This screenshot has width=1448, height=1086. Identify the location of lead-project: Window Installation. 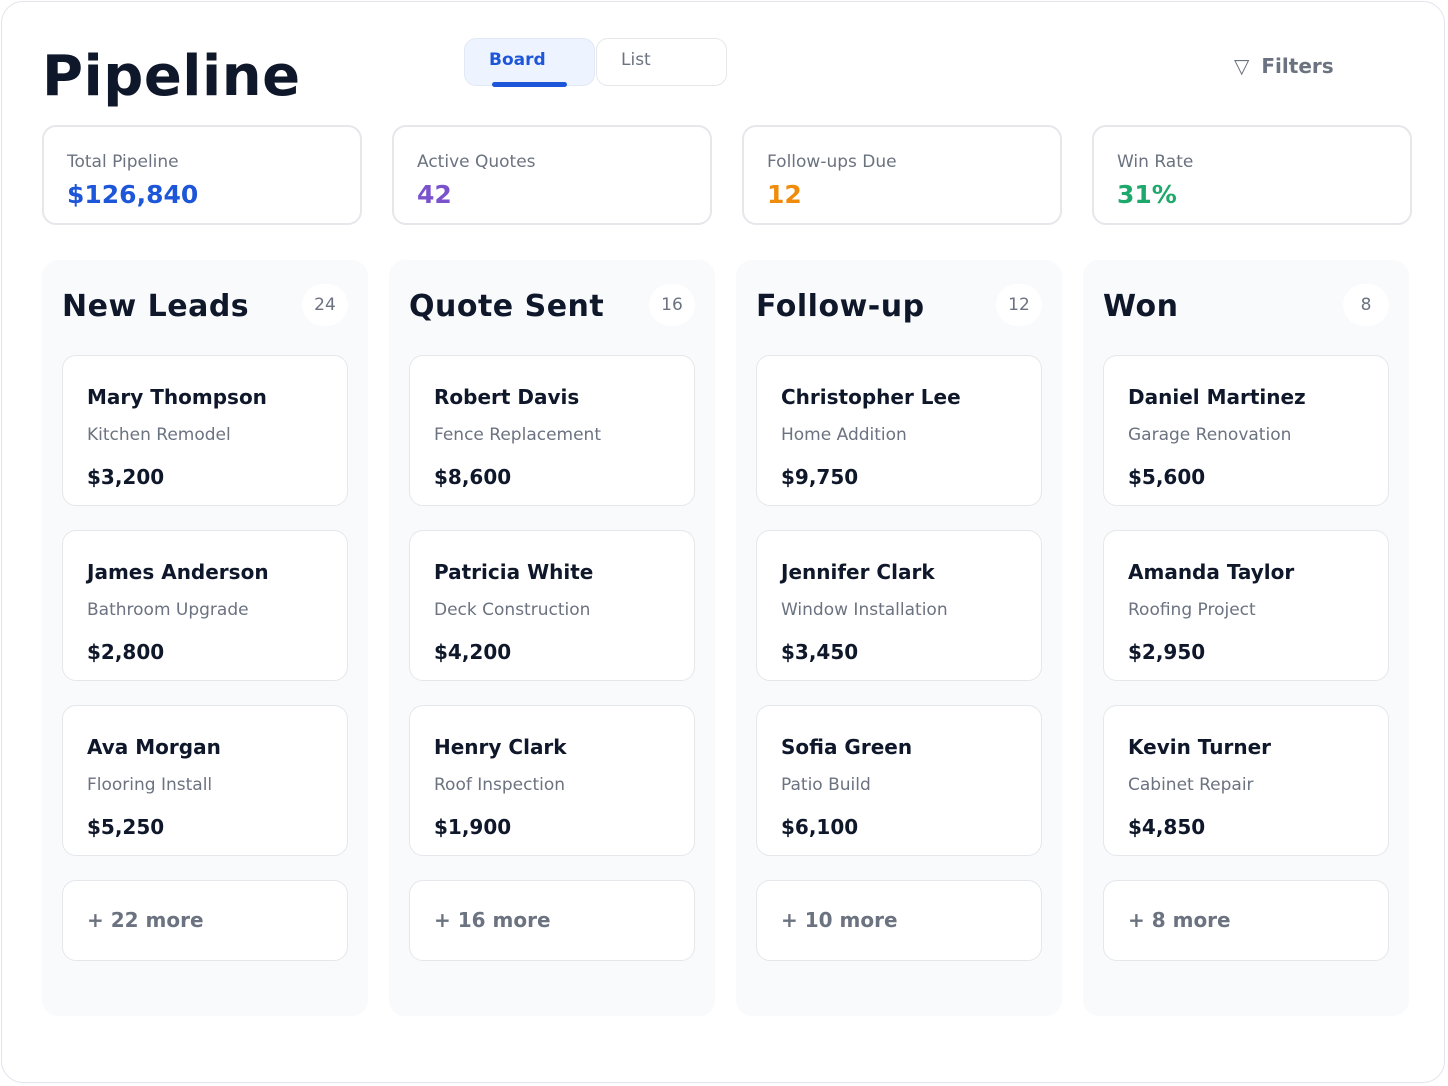
(864, 610).